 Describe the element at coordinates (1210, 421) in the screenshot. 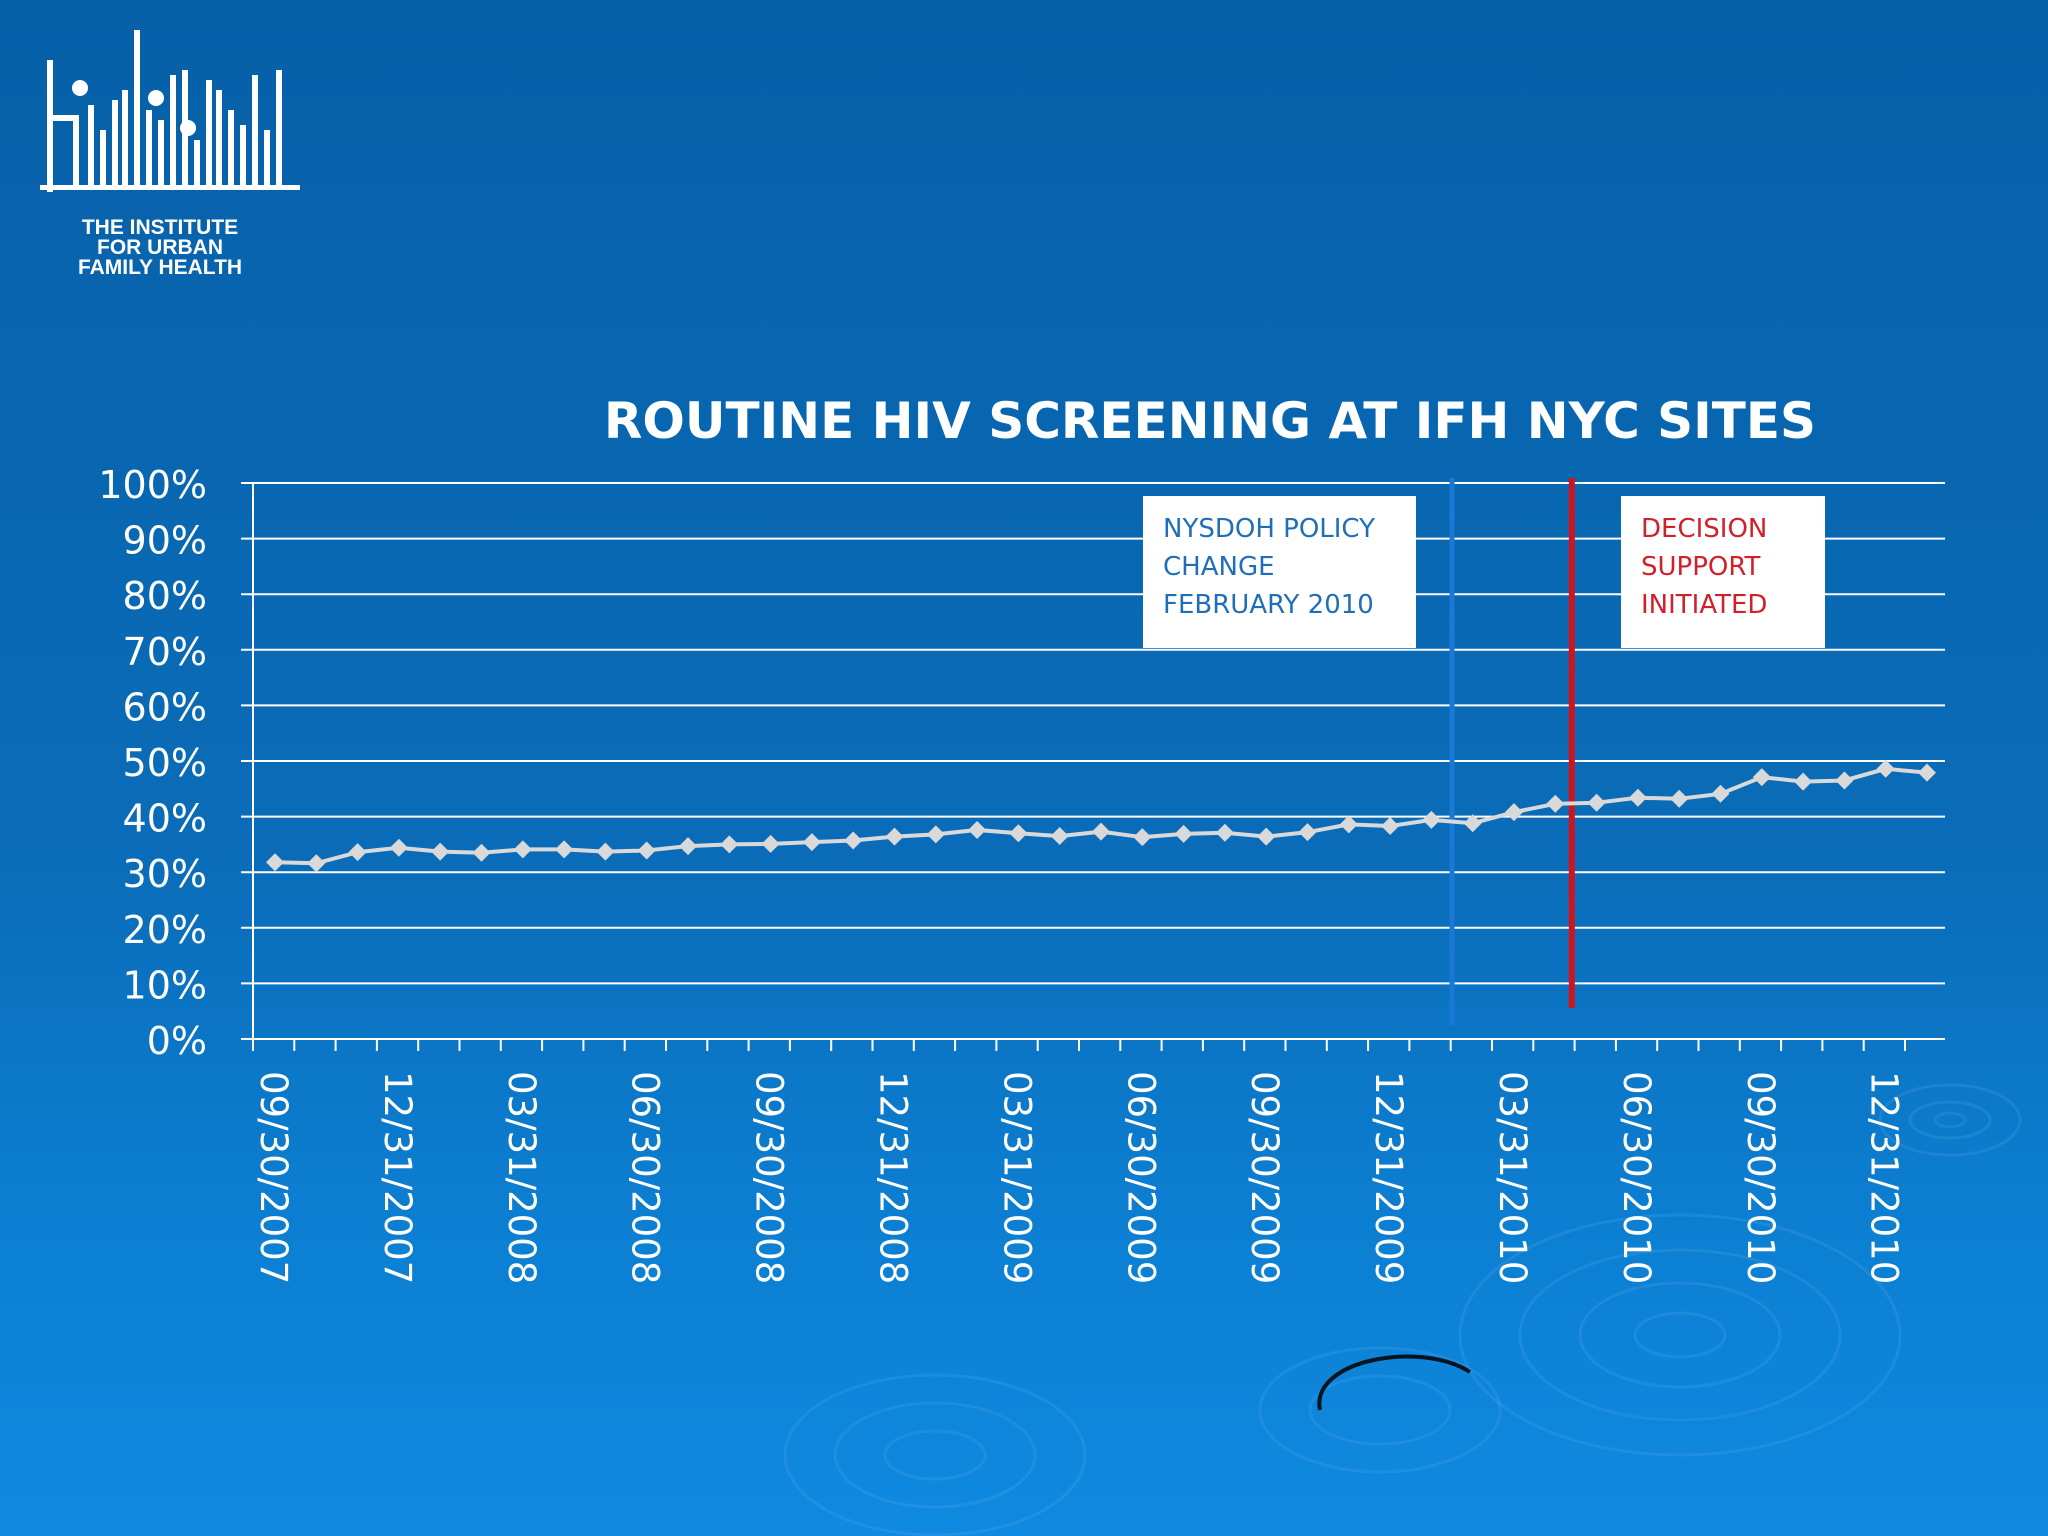

I see `chart-title: ROUTINE HIV SCREENING AT IFH NYC SITES` at that location.